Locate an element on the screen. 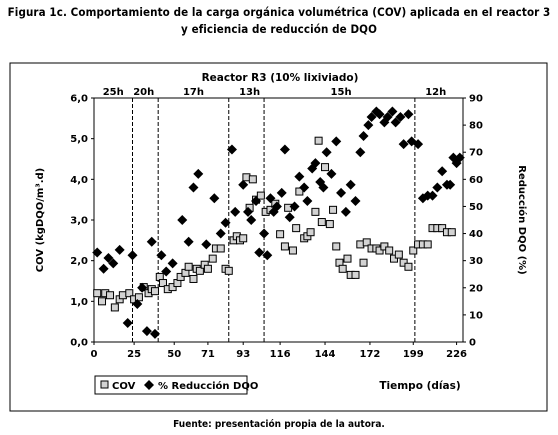 This screenshot has height=435, width=558. x-tick-label: 50 is located at coordinates (174, 354).